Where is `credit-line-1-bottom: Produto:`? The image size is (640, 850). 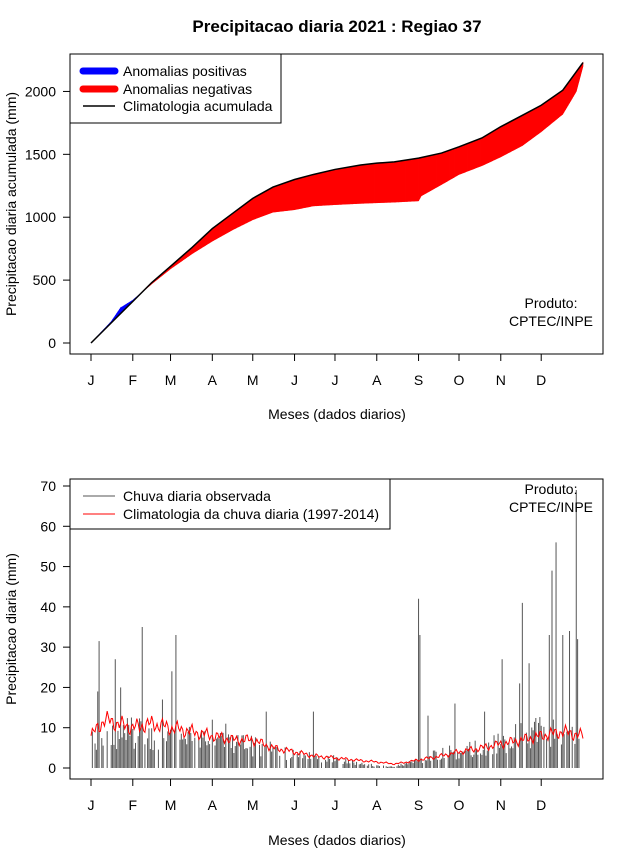
credit-line-1-bottom: Produto: is located at coordinates (551, 489).